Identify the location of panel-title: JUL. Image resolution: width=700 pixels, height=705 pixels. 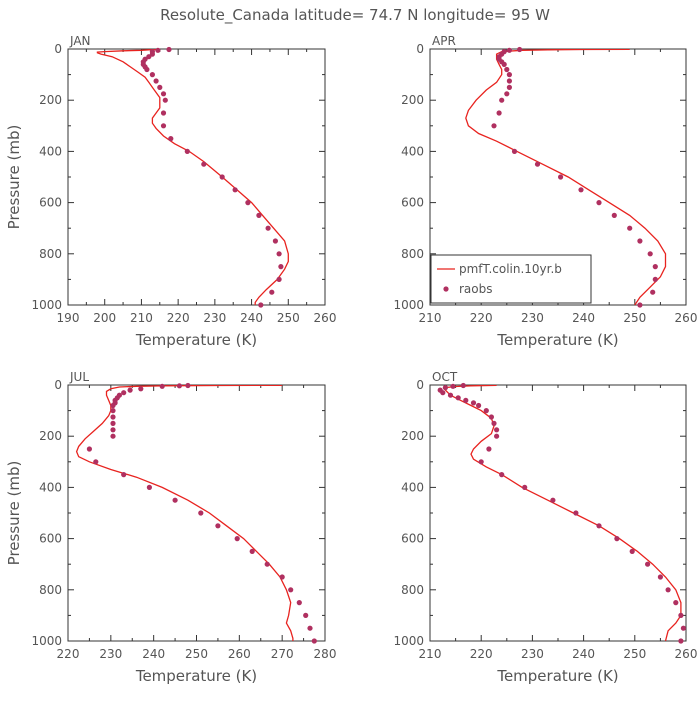
(79, 377).